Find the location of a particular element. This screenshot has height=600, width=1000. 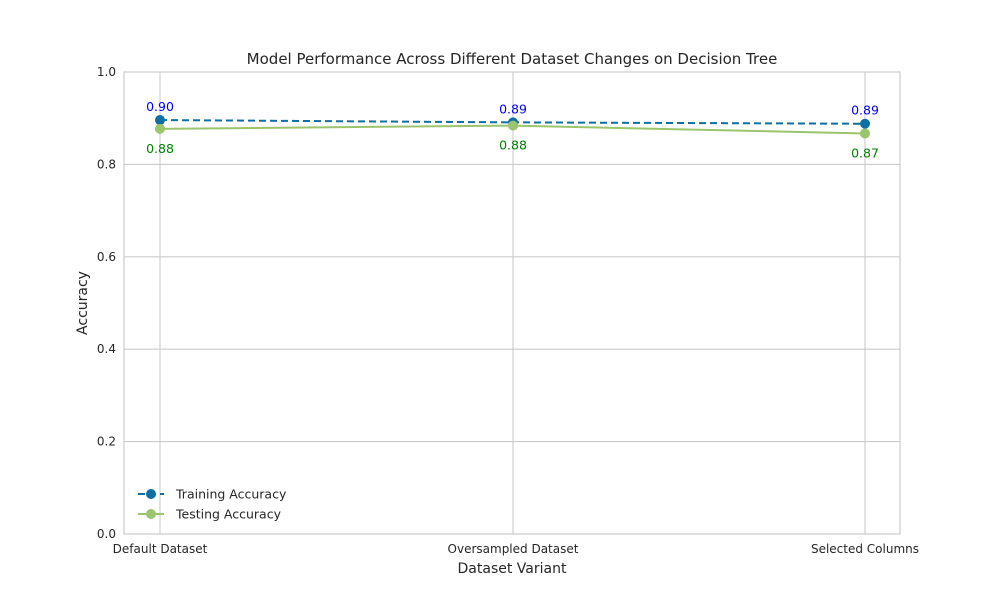

x-tick-label: Default Dataset is located at coordinates (160, 549).